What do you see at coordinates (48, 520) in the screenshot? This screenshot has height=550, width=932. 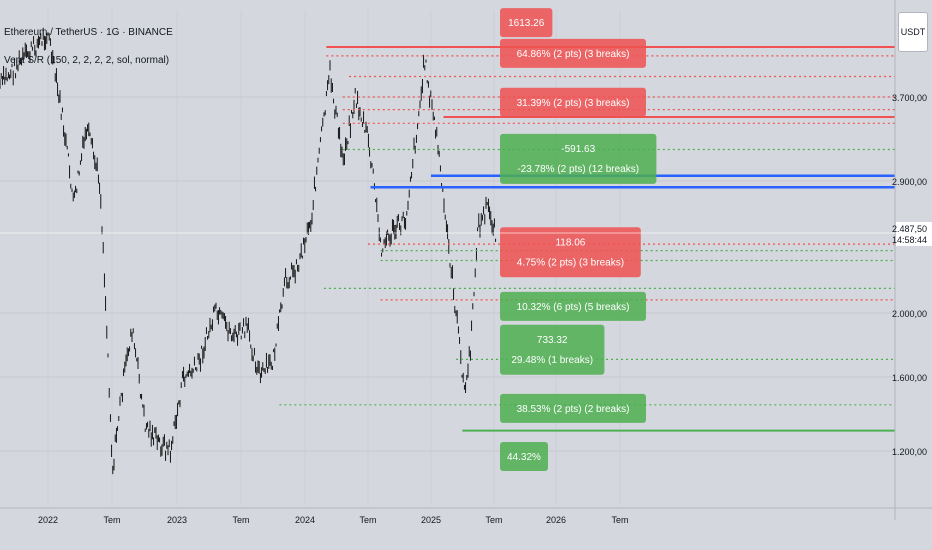 I see `x-tick-label: 2022` at bounding box center [48, 520].